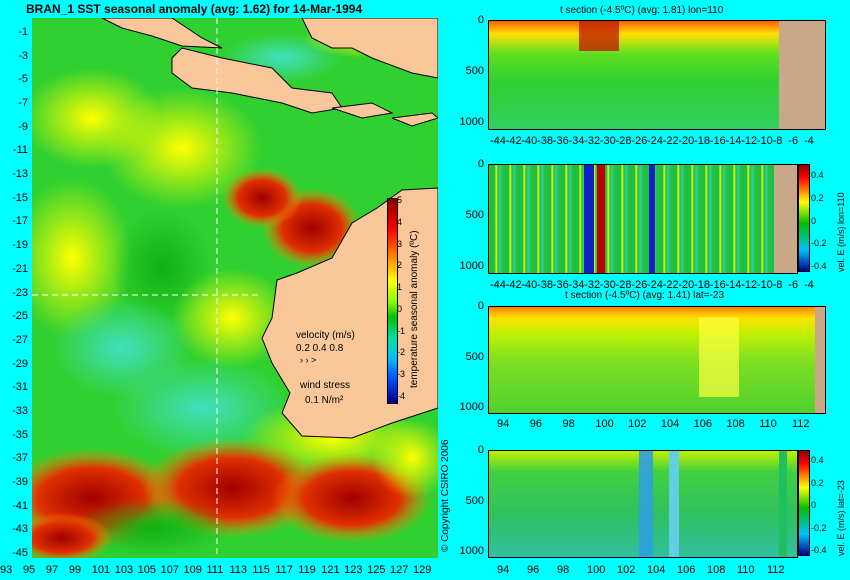  I want to click on map-colorbar-tick: -1, so click(401, 330).